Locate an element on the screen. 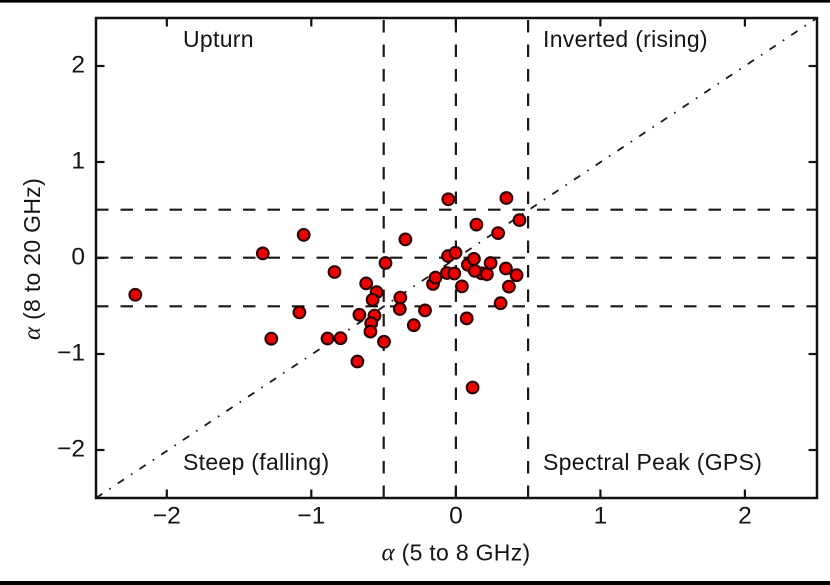 This screenshot has width=830, height=585. svg-text: Upturn is located at coordinates (218, 39).